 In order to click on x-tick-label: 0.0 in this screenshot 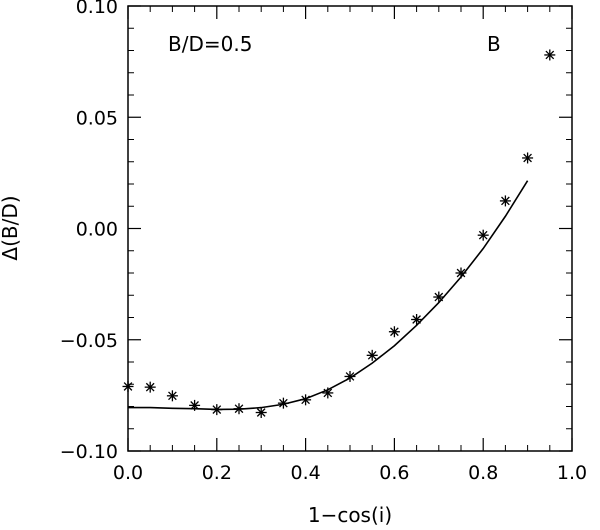, I will do `click(128, 473)`.